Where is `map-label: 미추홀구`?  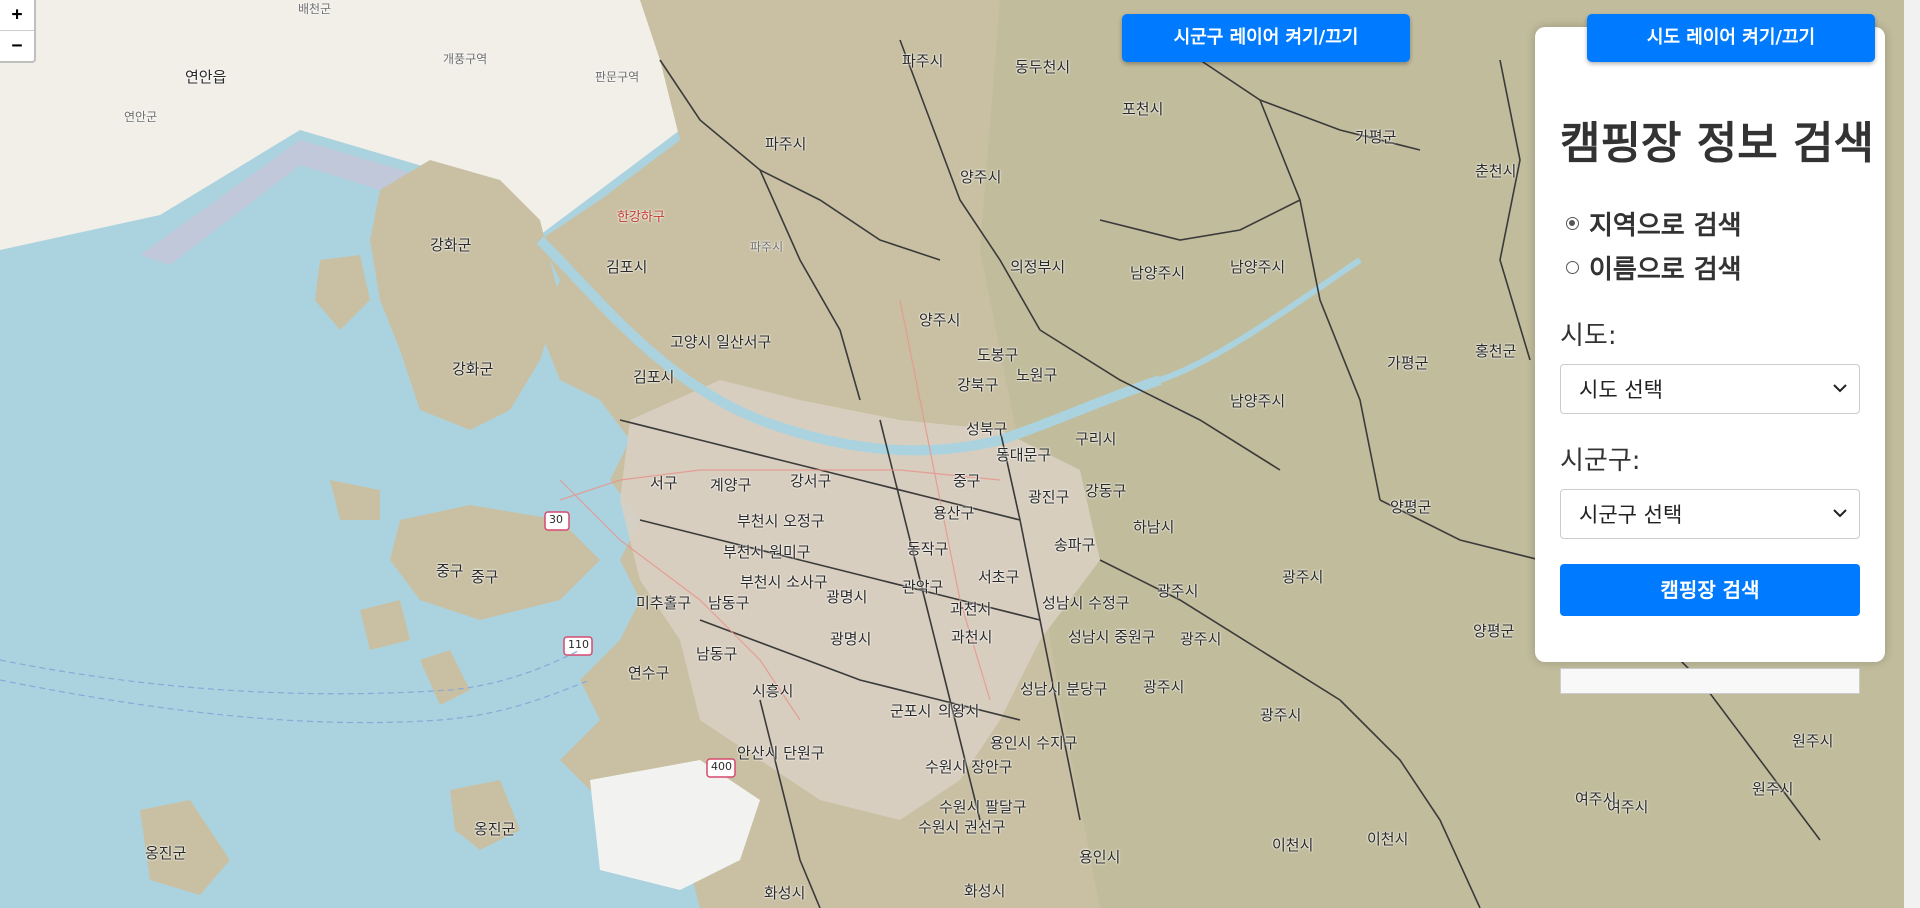 map-label: 미추홀구 is located at coordinates (664, 603).